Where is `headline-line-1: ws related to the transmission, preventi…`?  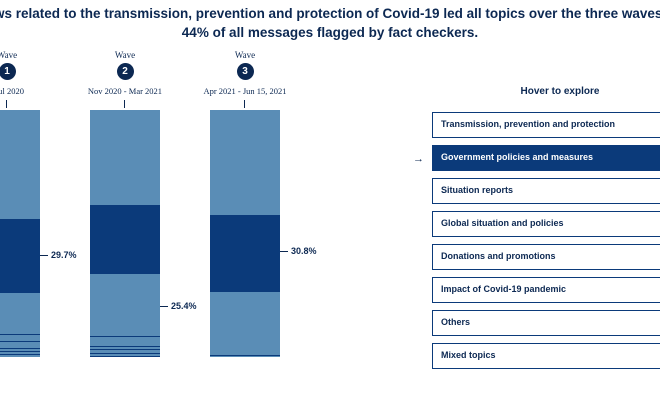
headline-line-1: ws related to the transmission, preventi… is located at coordinates (330, 13).